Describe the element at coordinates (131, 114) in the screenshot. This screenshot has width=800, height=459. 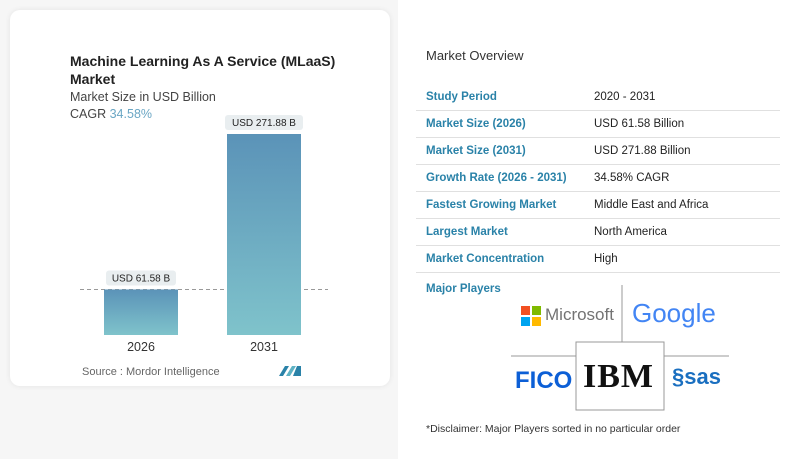
I see `cagr-value: 34.58%` at that location.